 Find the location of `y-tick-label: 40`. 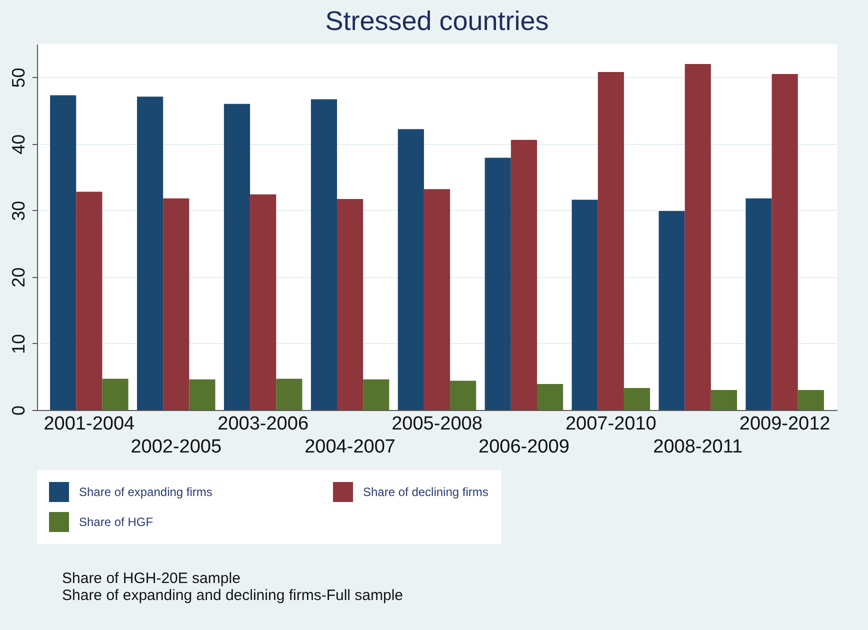

y-tick-label: 40 is located at coordinates (18, 144).